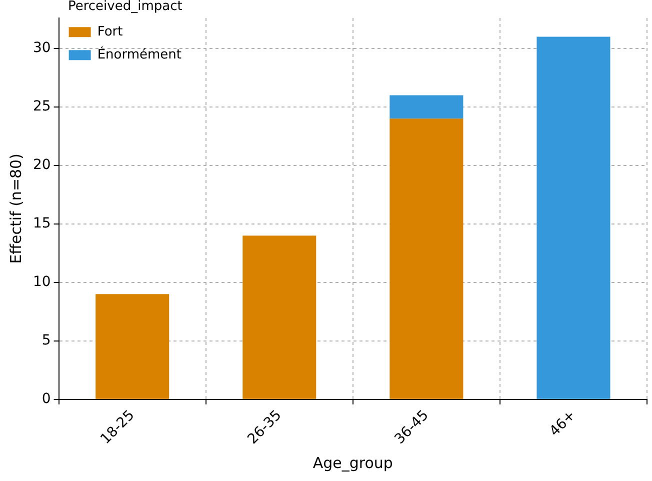 The height and width of the screenshot is (481, 652). What do you see at coordinates (41, 224) in the screenshot?
I see `y-tick-label: 15` at bounding box center [41, 224].